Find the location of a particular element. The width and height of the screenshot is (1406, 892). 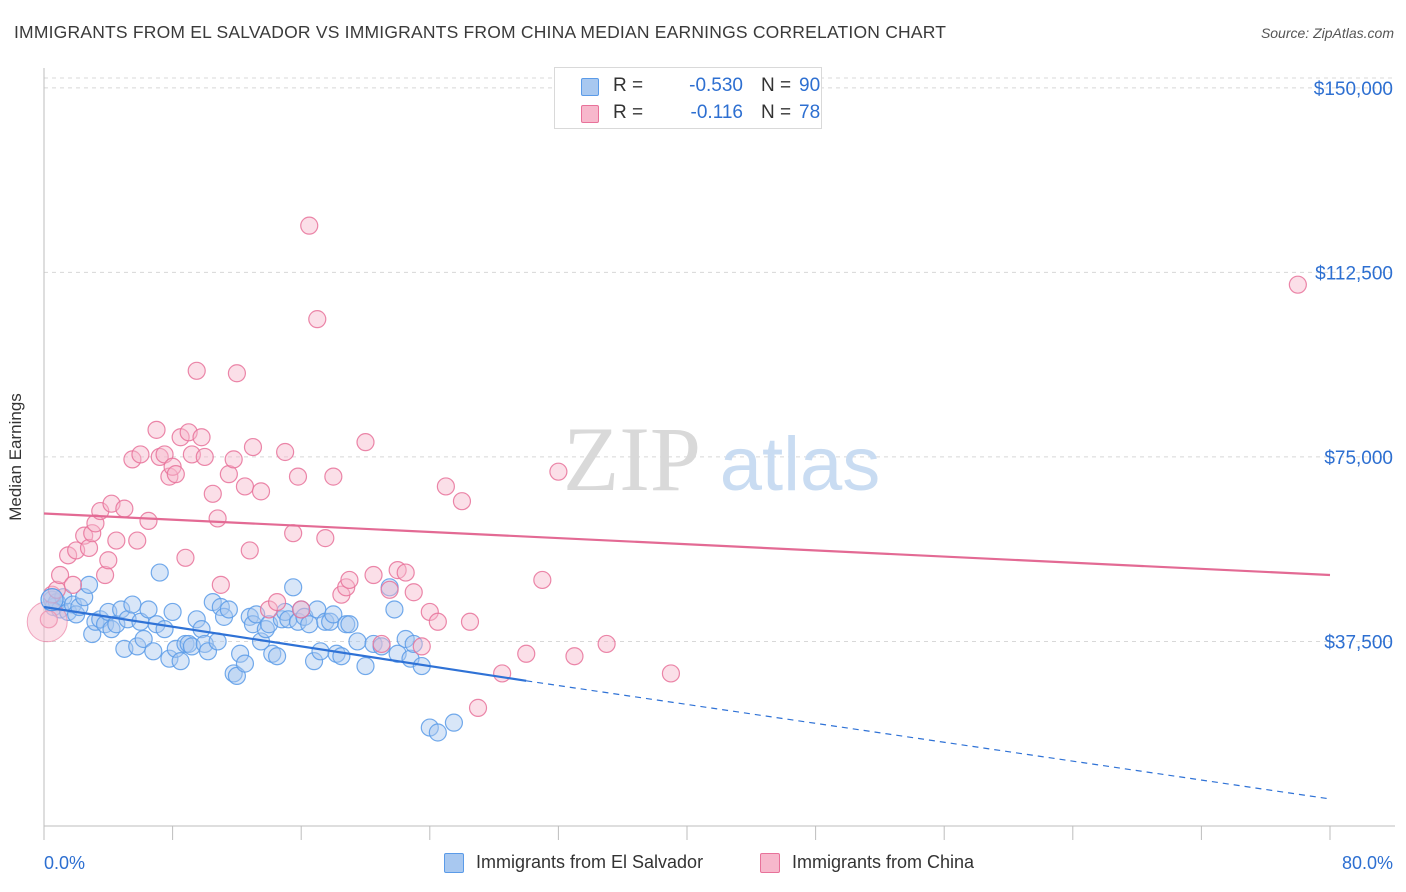

y-tick-labels: $37,500 $75,000 $112,500 $150,000 is located at coordinates (1353, 366).